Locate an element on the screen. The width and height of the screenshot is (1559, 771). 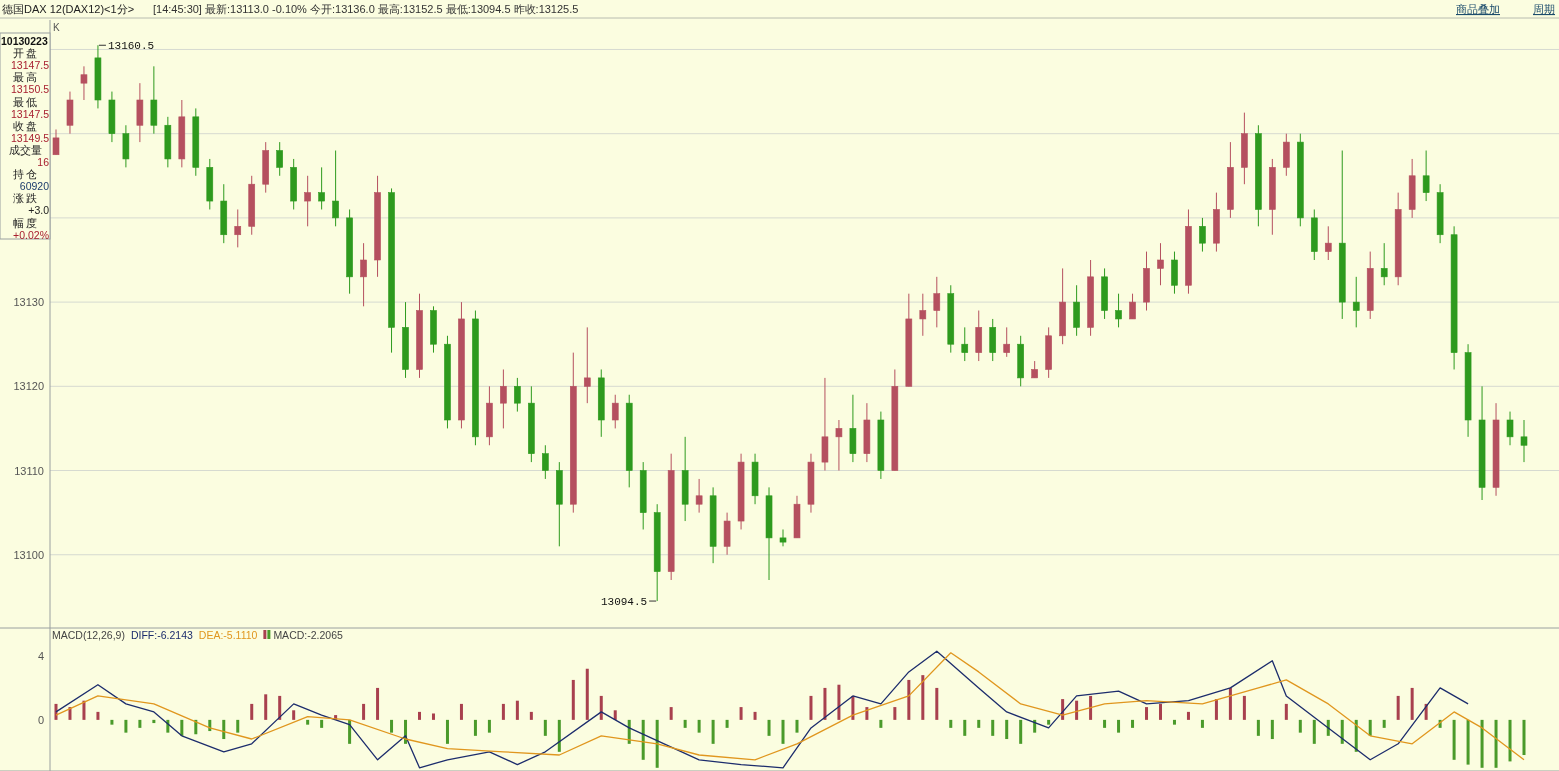
annotation: K is located at coordinates (56, 27).